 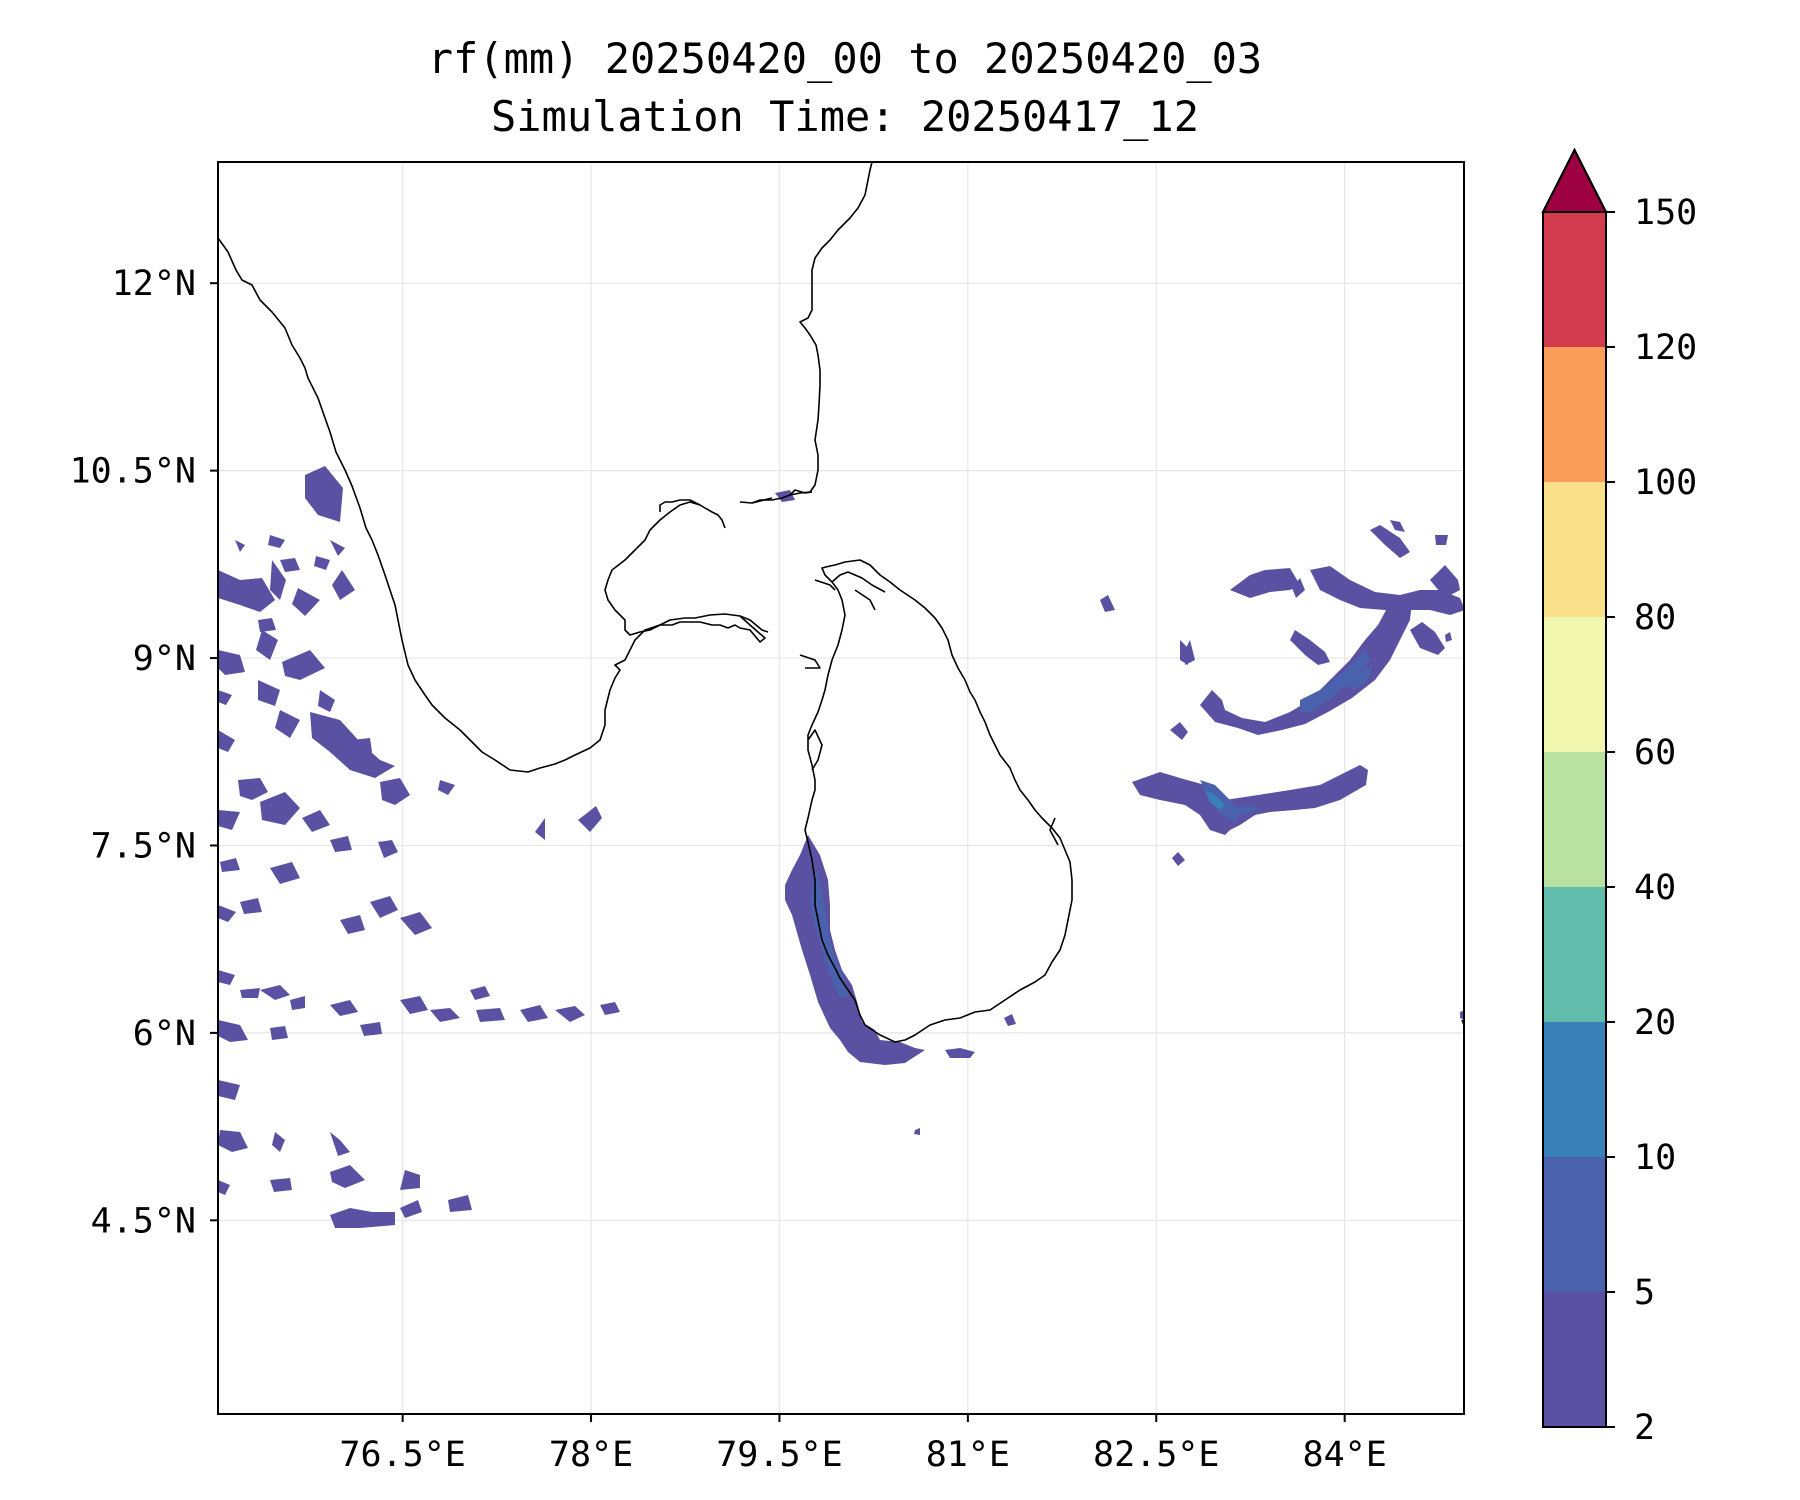 I want to click on lon-tick-label: 79.5°E, so click(x=779, y=1455).